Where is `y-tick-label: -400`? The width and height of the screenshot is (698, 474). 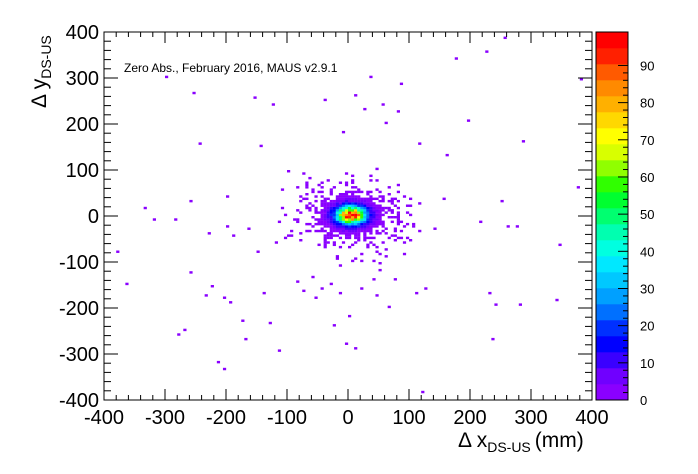 y-tick-label: -400 is located at coordinates (79, 401).